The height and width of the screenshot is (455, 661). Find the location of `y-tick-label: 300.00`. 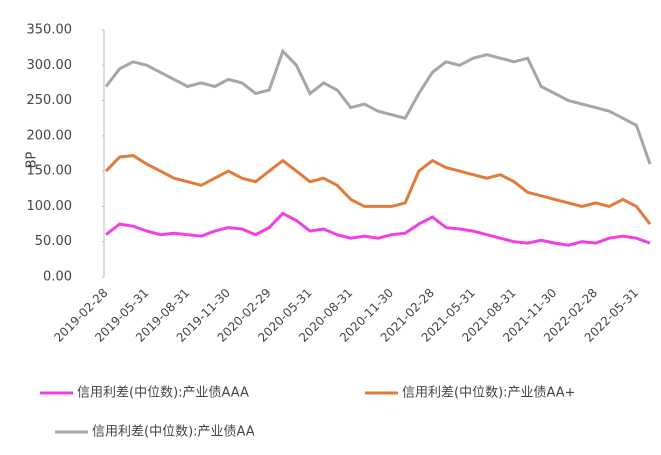

y-tick-label: 300.00 is located at coordinates (50, 65).